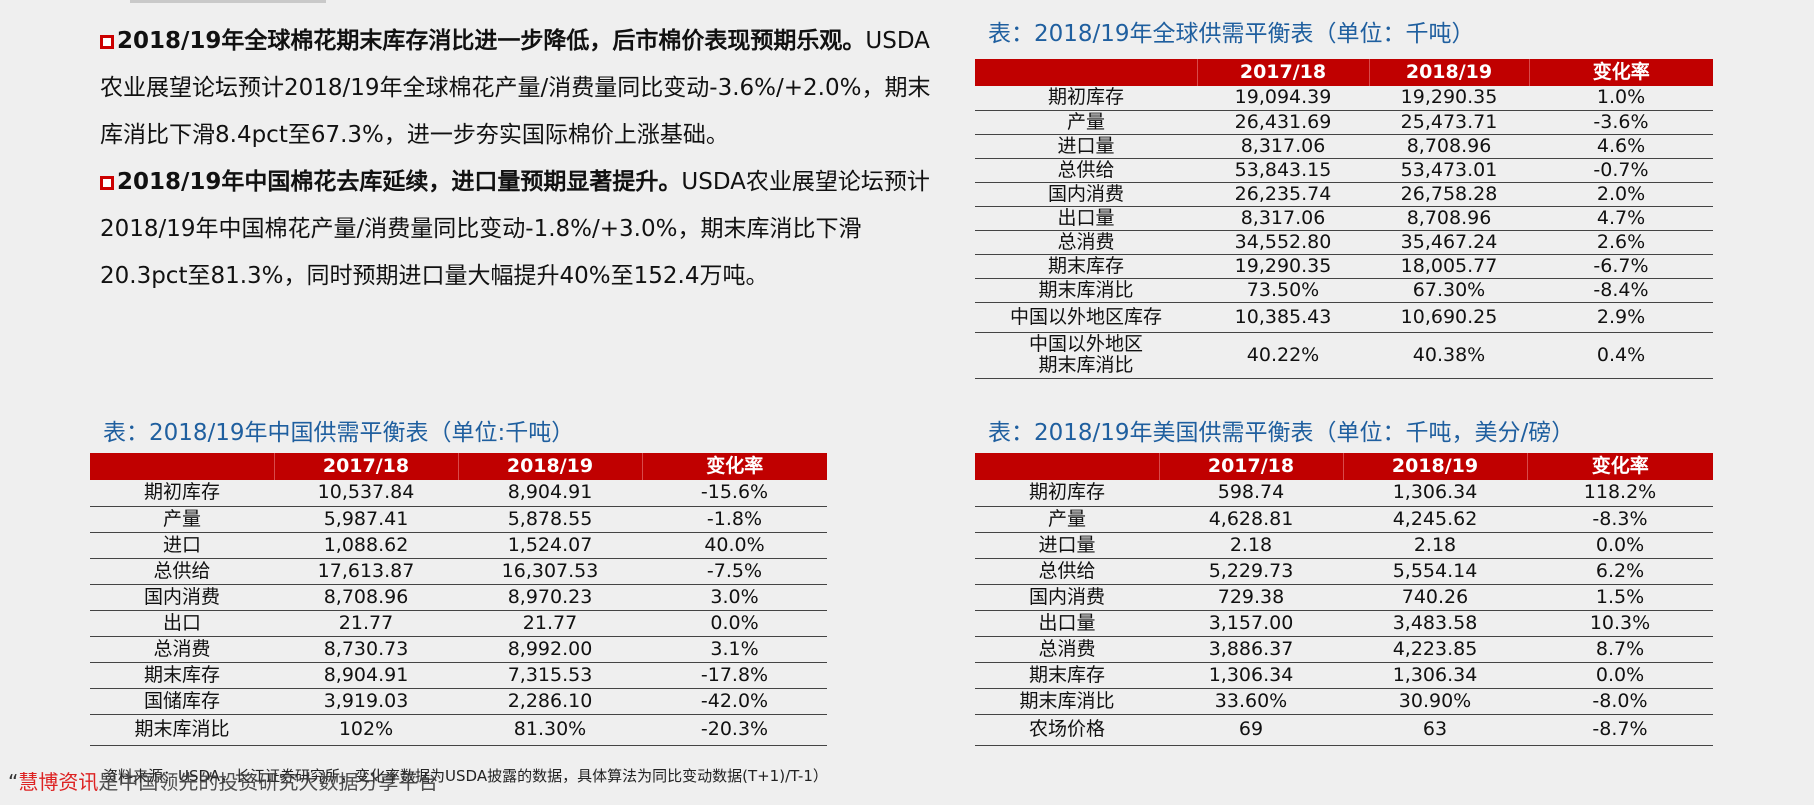 The height and width of the screenshot is (805, 1814). Describe the element at coordinates (1435, 701) in the screenshot. I see `table-cell: 30.90%` at that location.